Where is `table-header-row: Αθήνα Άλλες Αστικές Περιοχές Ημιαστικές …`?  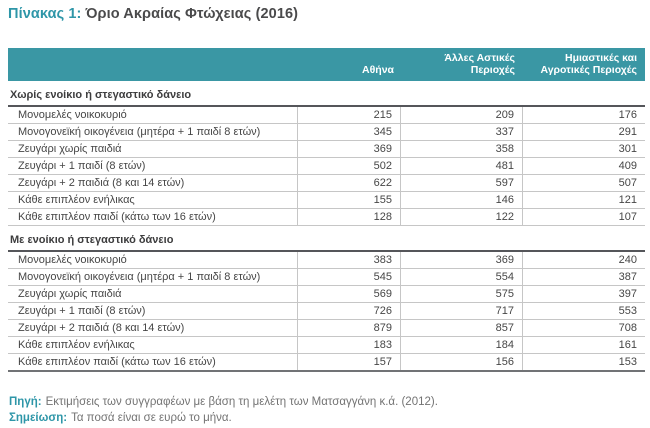 table-header-row: Αθήνα Άλλες Αστικές Περιοχές Ημιαστικές … is located at coordinates (326, 64).